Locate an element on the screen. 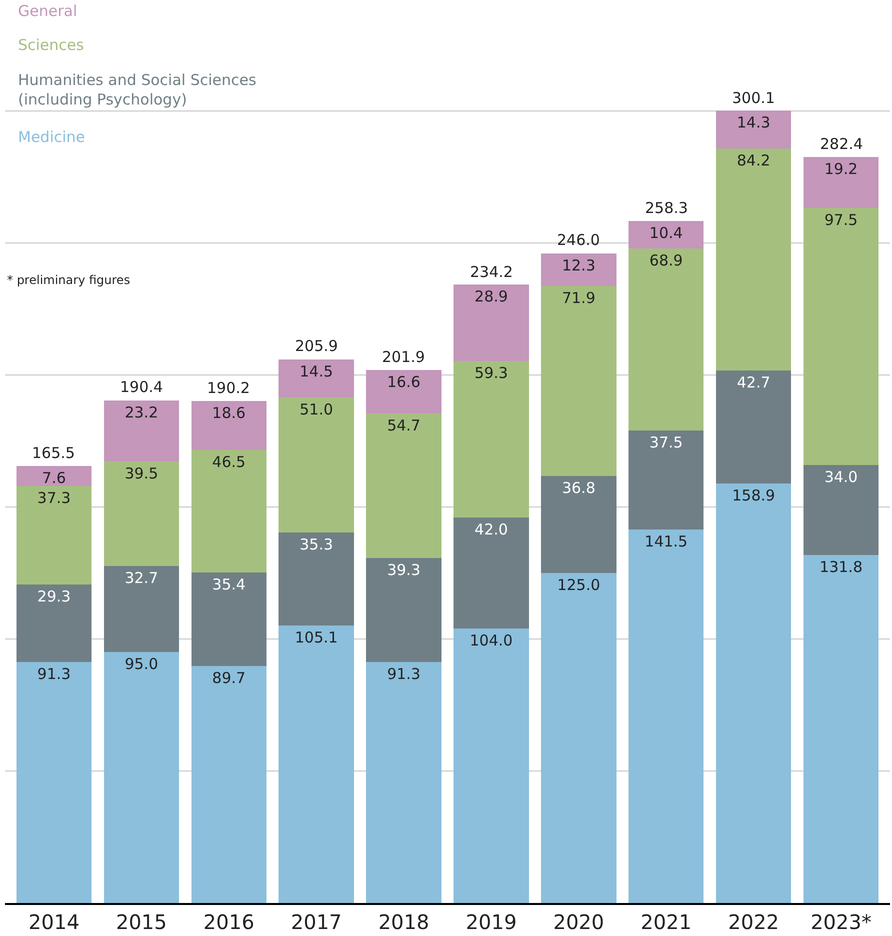 Image resolution: width=892 pixels, height=936 pixels. data-label: 158.9 is located at coordinates (754, 495).